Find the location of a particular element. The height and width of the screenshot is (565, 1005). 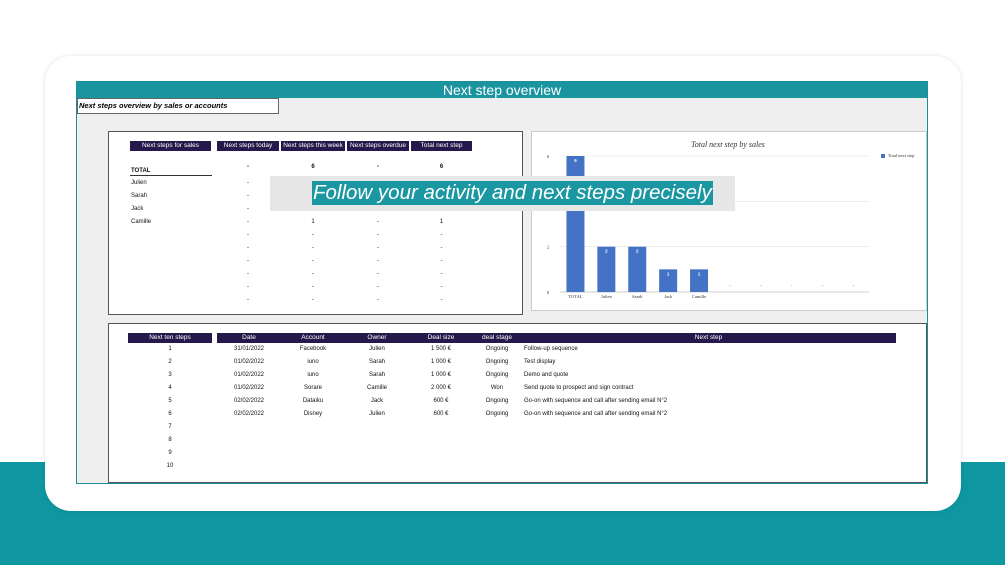

step-cell-account: Facebook is located at coordinates (313, 349).